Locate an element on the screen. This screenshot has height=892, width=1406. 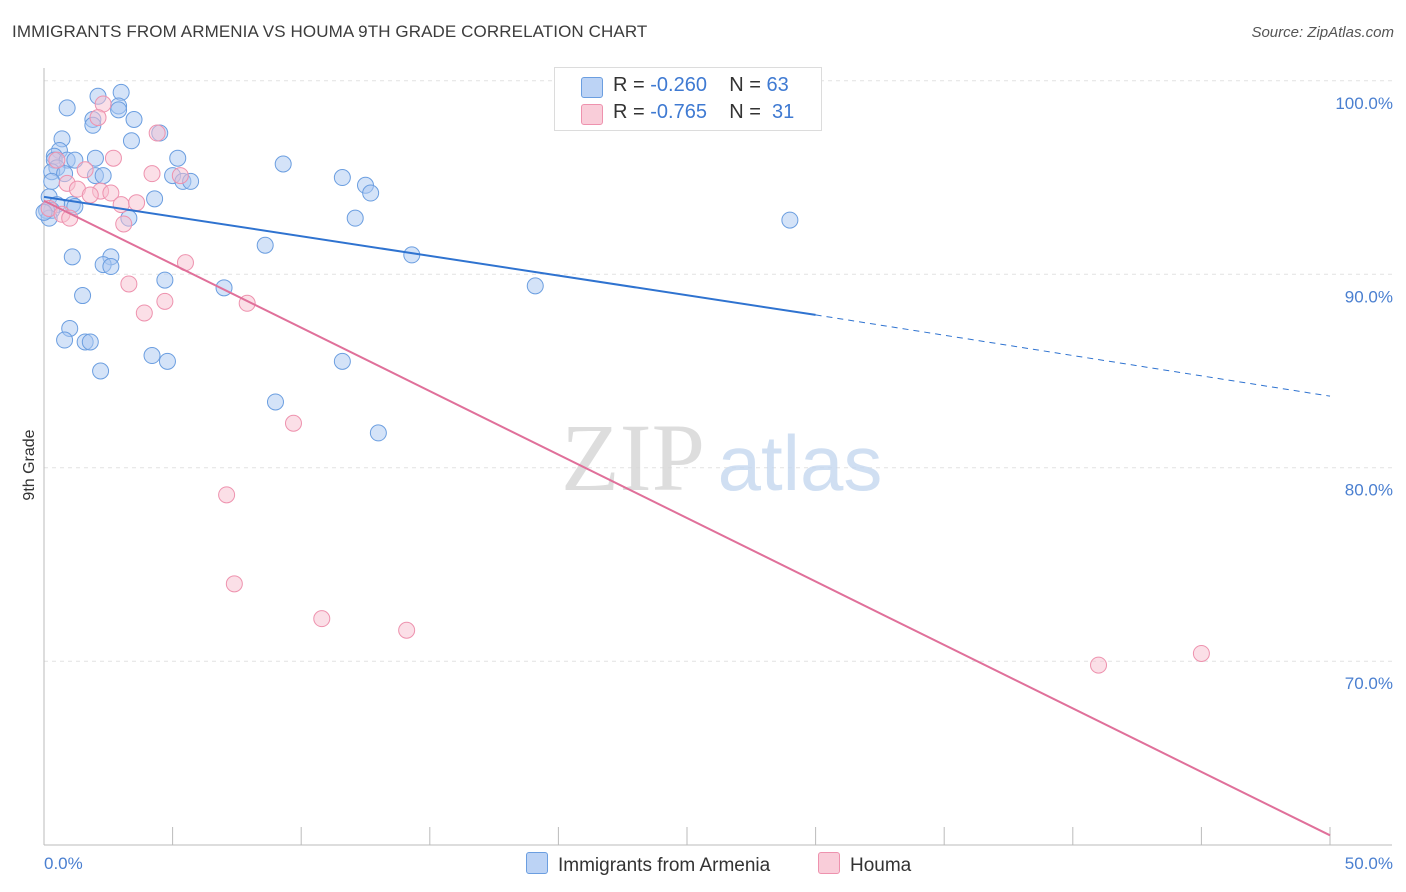
y-tick-label: 70.0% is located at coordinates (1369, 683).